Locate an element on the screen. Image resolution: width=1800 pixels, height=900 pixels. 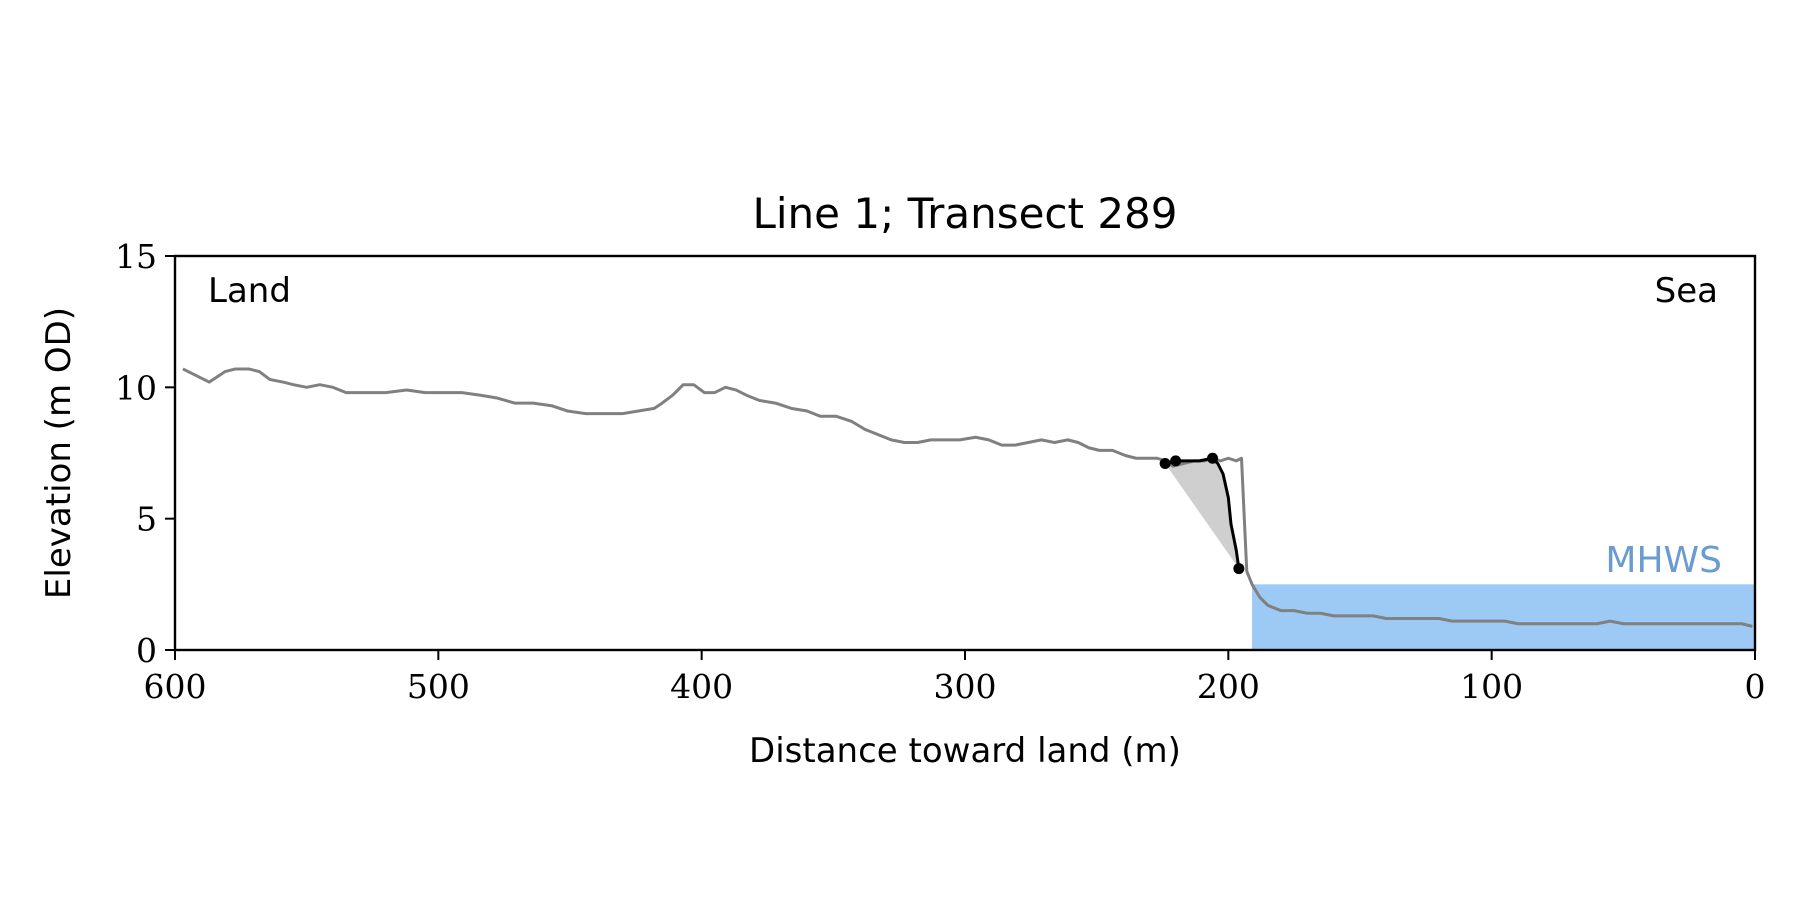
cliff-fill is located at coordinates (1202, 513).